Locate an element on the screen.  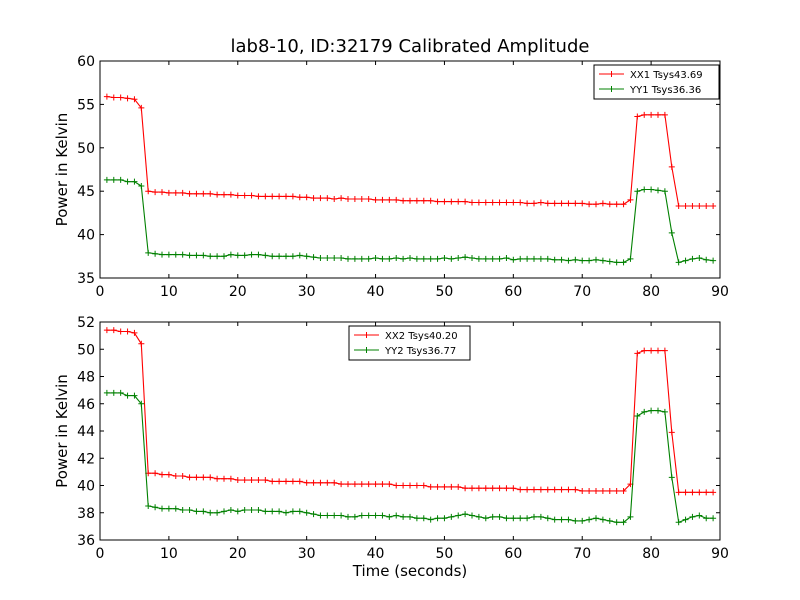
x-tick-label: 80 is located at coordinates (651, 292).